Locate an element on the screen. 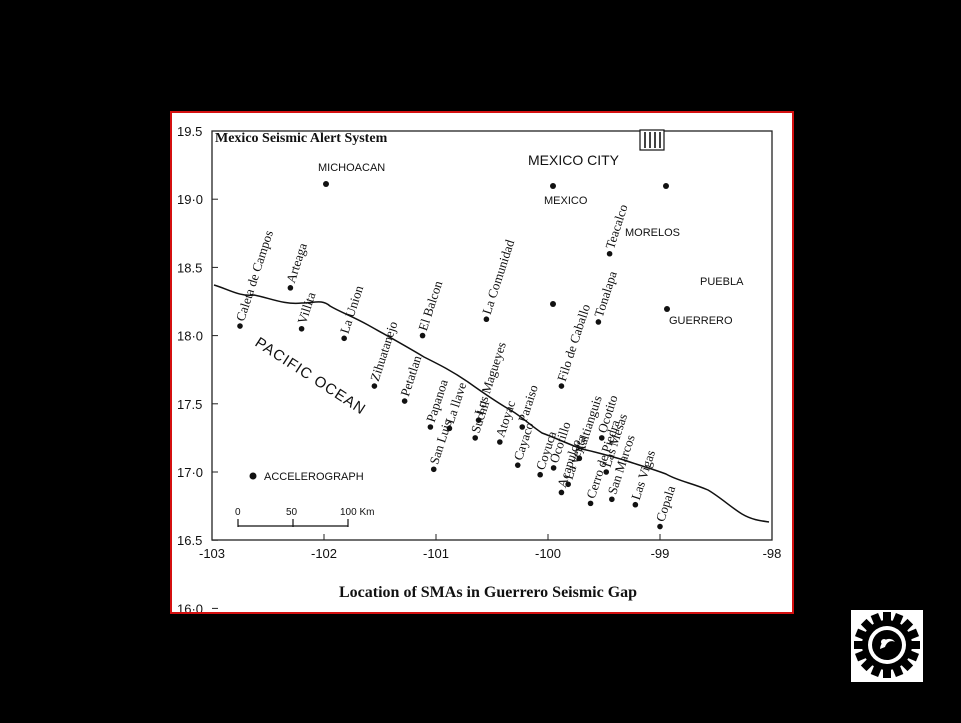 The width and height of the screenshot is (961, 723). y-tick-label: 17·0 is located at coordinates (190, 472).